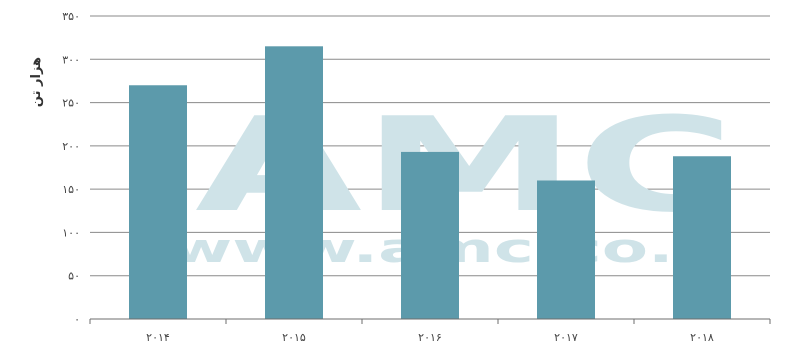  I want to click on y-tick-label: ۳۰۰, so click(71, 59).